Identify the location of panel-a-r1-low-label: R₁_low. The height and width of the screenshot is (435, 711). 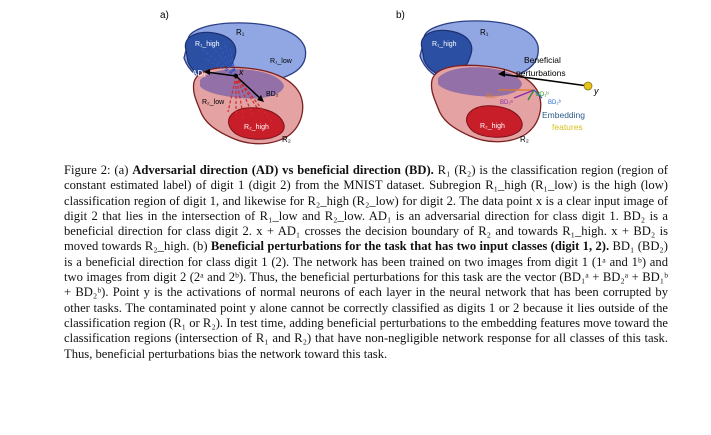
(281, 61).